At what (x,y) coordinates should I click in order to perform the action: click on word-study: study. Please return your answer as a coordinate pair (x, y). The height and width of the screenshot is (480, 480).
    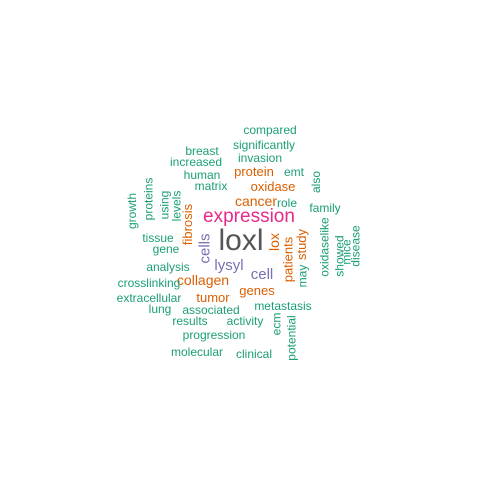
    Looking at the image, I should click on (302, 244).